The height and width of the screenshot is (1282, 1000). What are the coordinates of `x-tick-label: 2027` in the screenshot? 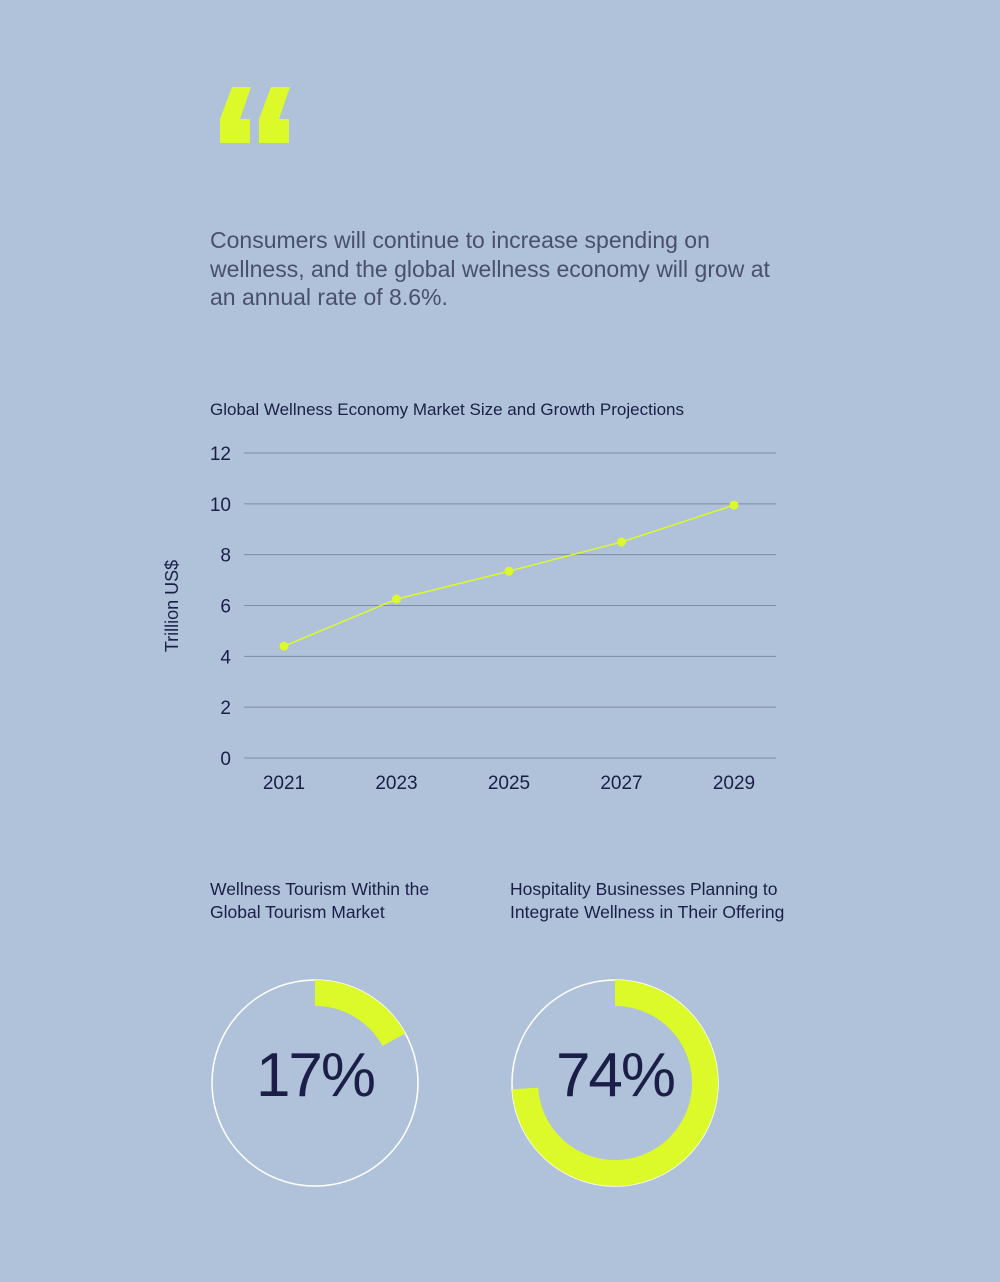 It's located at (621, 783).